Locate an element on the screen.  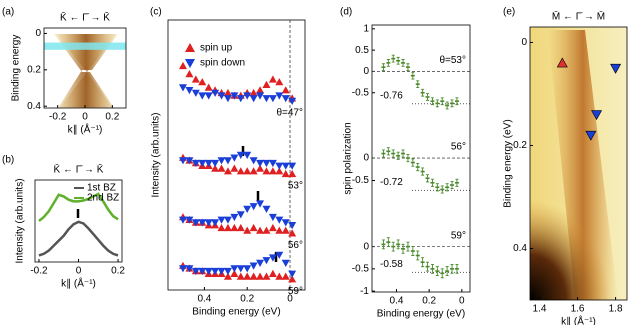
y-axis-label: Binding energy is located at coordinates (16, 68).